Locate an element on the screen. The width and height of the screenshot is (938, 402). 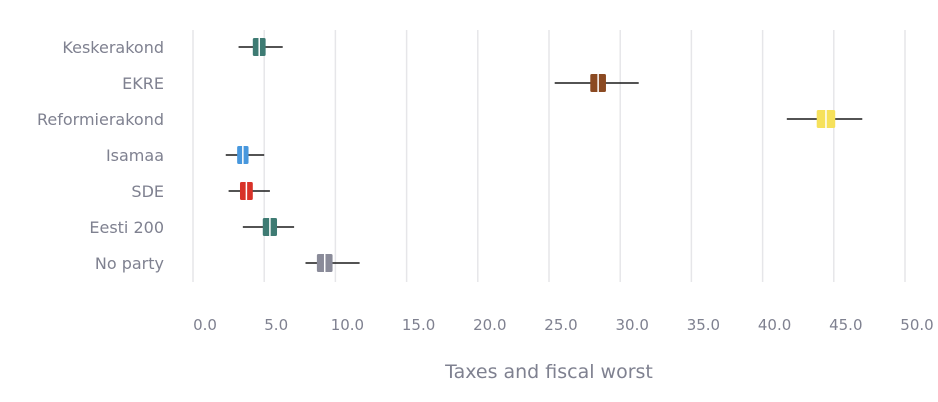
box-sde is located at coordinates (249, 191).